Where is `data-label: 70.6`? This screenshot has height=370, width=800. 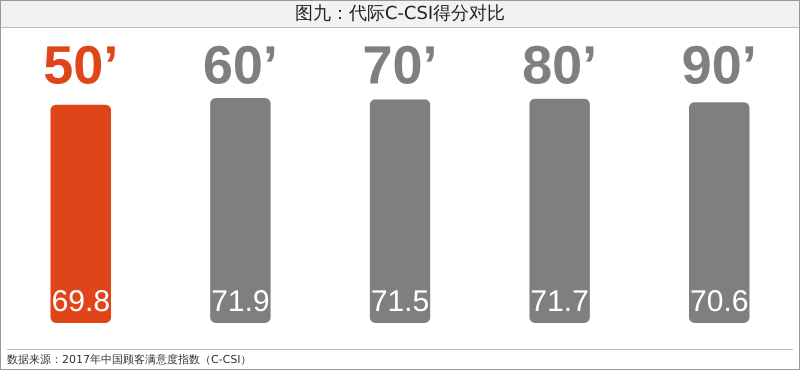 data-label: 70.6 is located at coordinates (719, 301).